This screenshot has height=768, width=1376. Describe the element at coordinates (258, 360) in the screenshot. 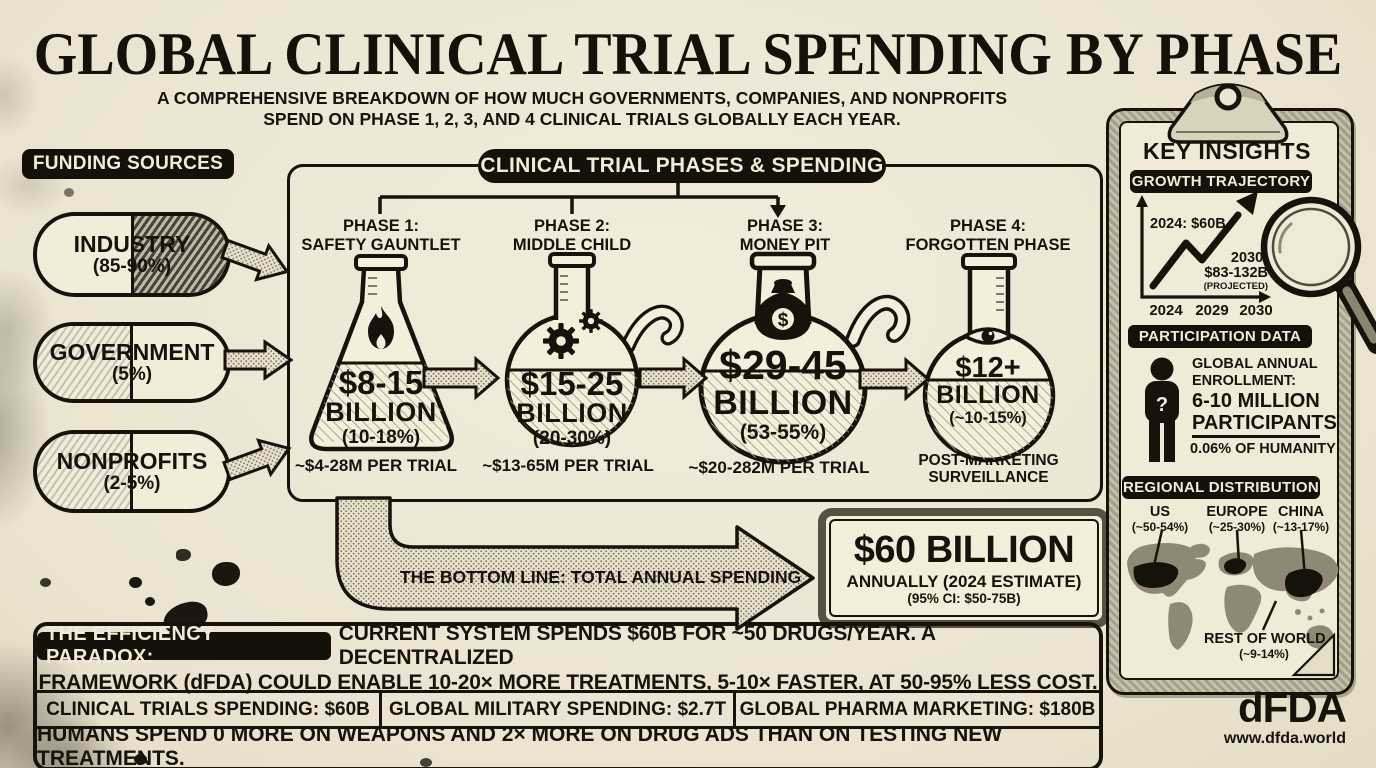

I see `government-arrow` at that location.